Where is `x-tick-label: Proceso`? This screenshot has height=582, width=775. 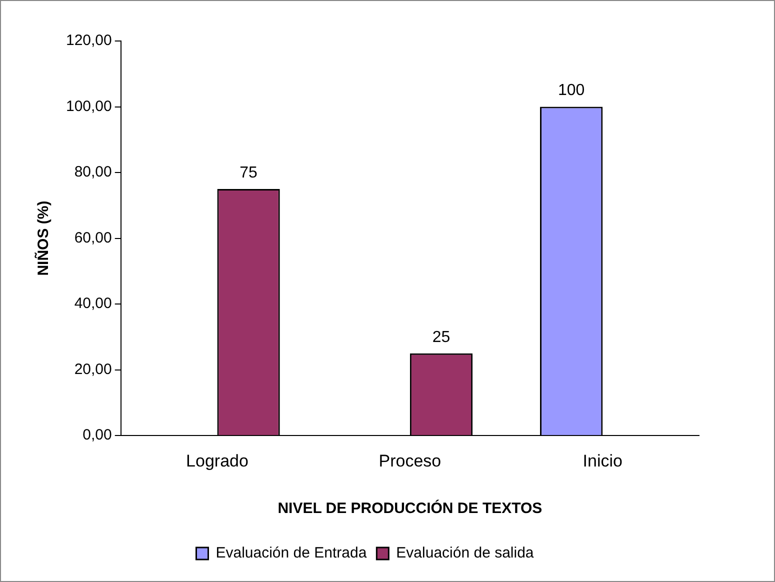 x-tick-label: Proceso is located at coordinates (410, 460).